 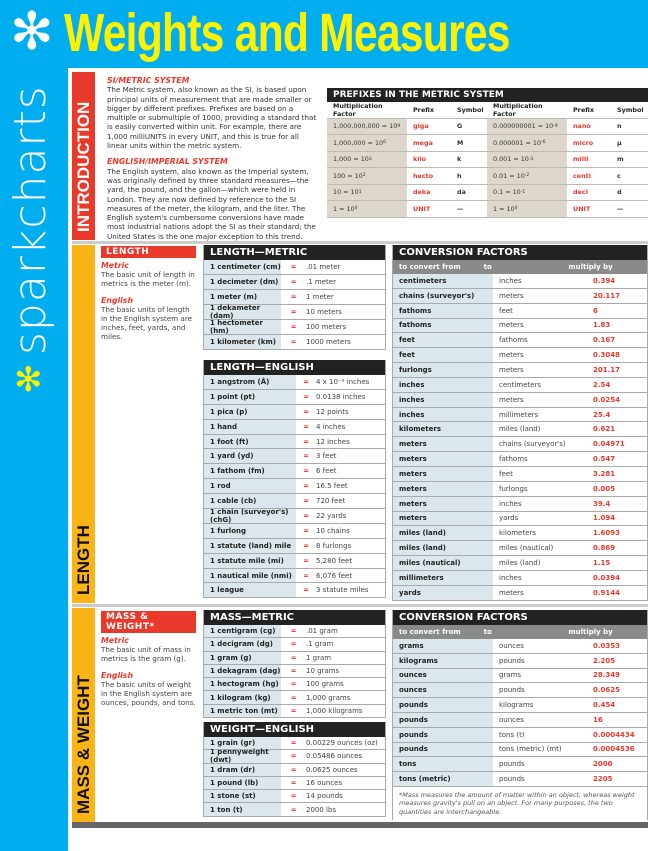 I want to click on multiply-by: 0.547, so click(x=604, y=459).